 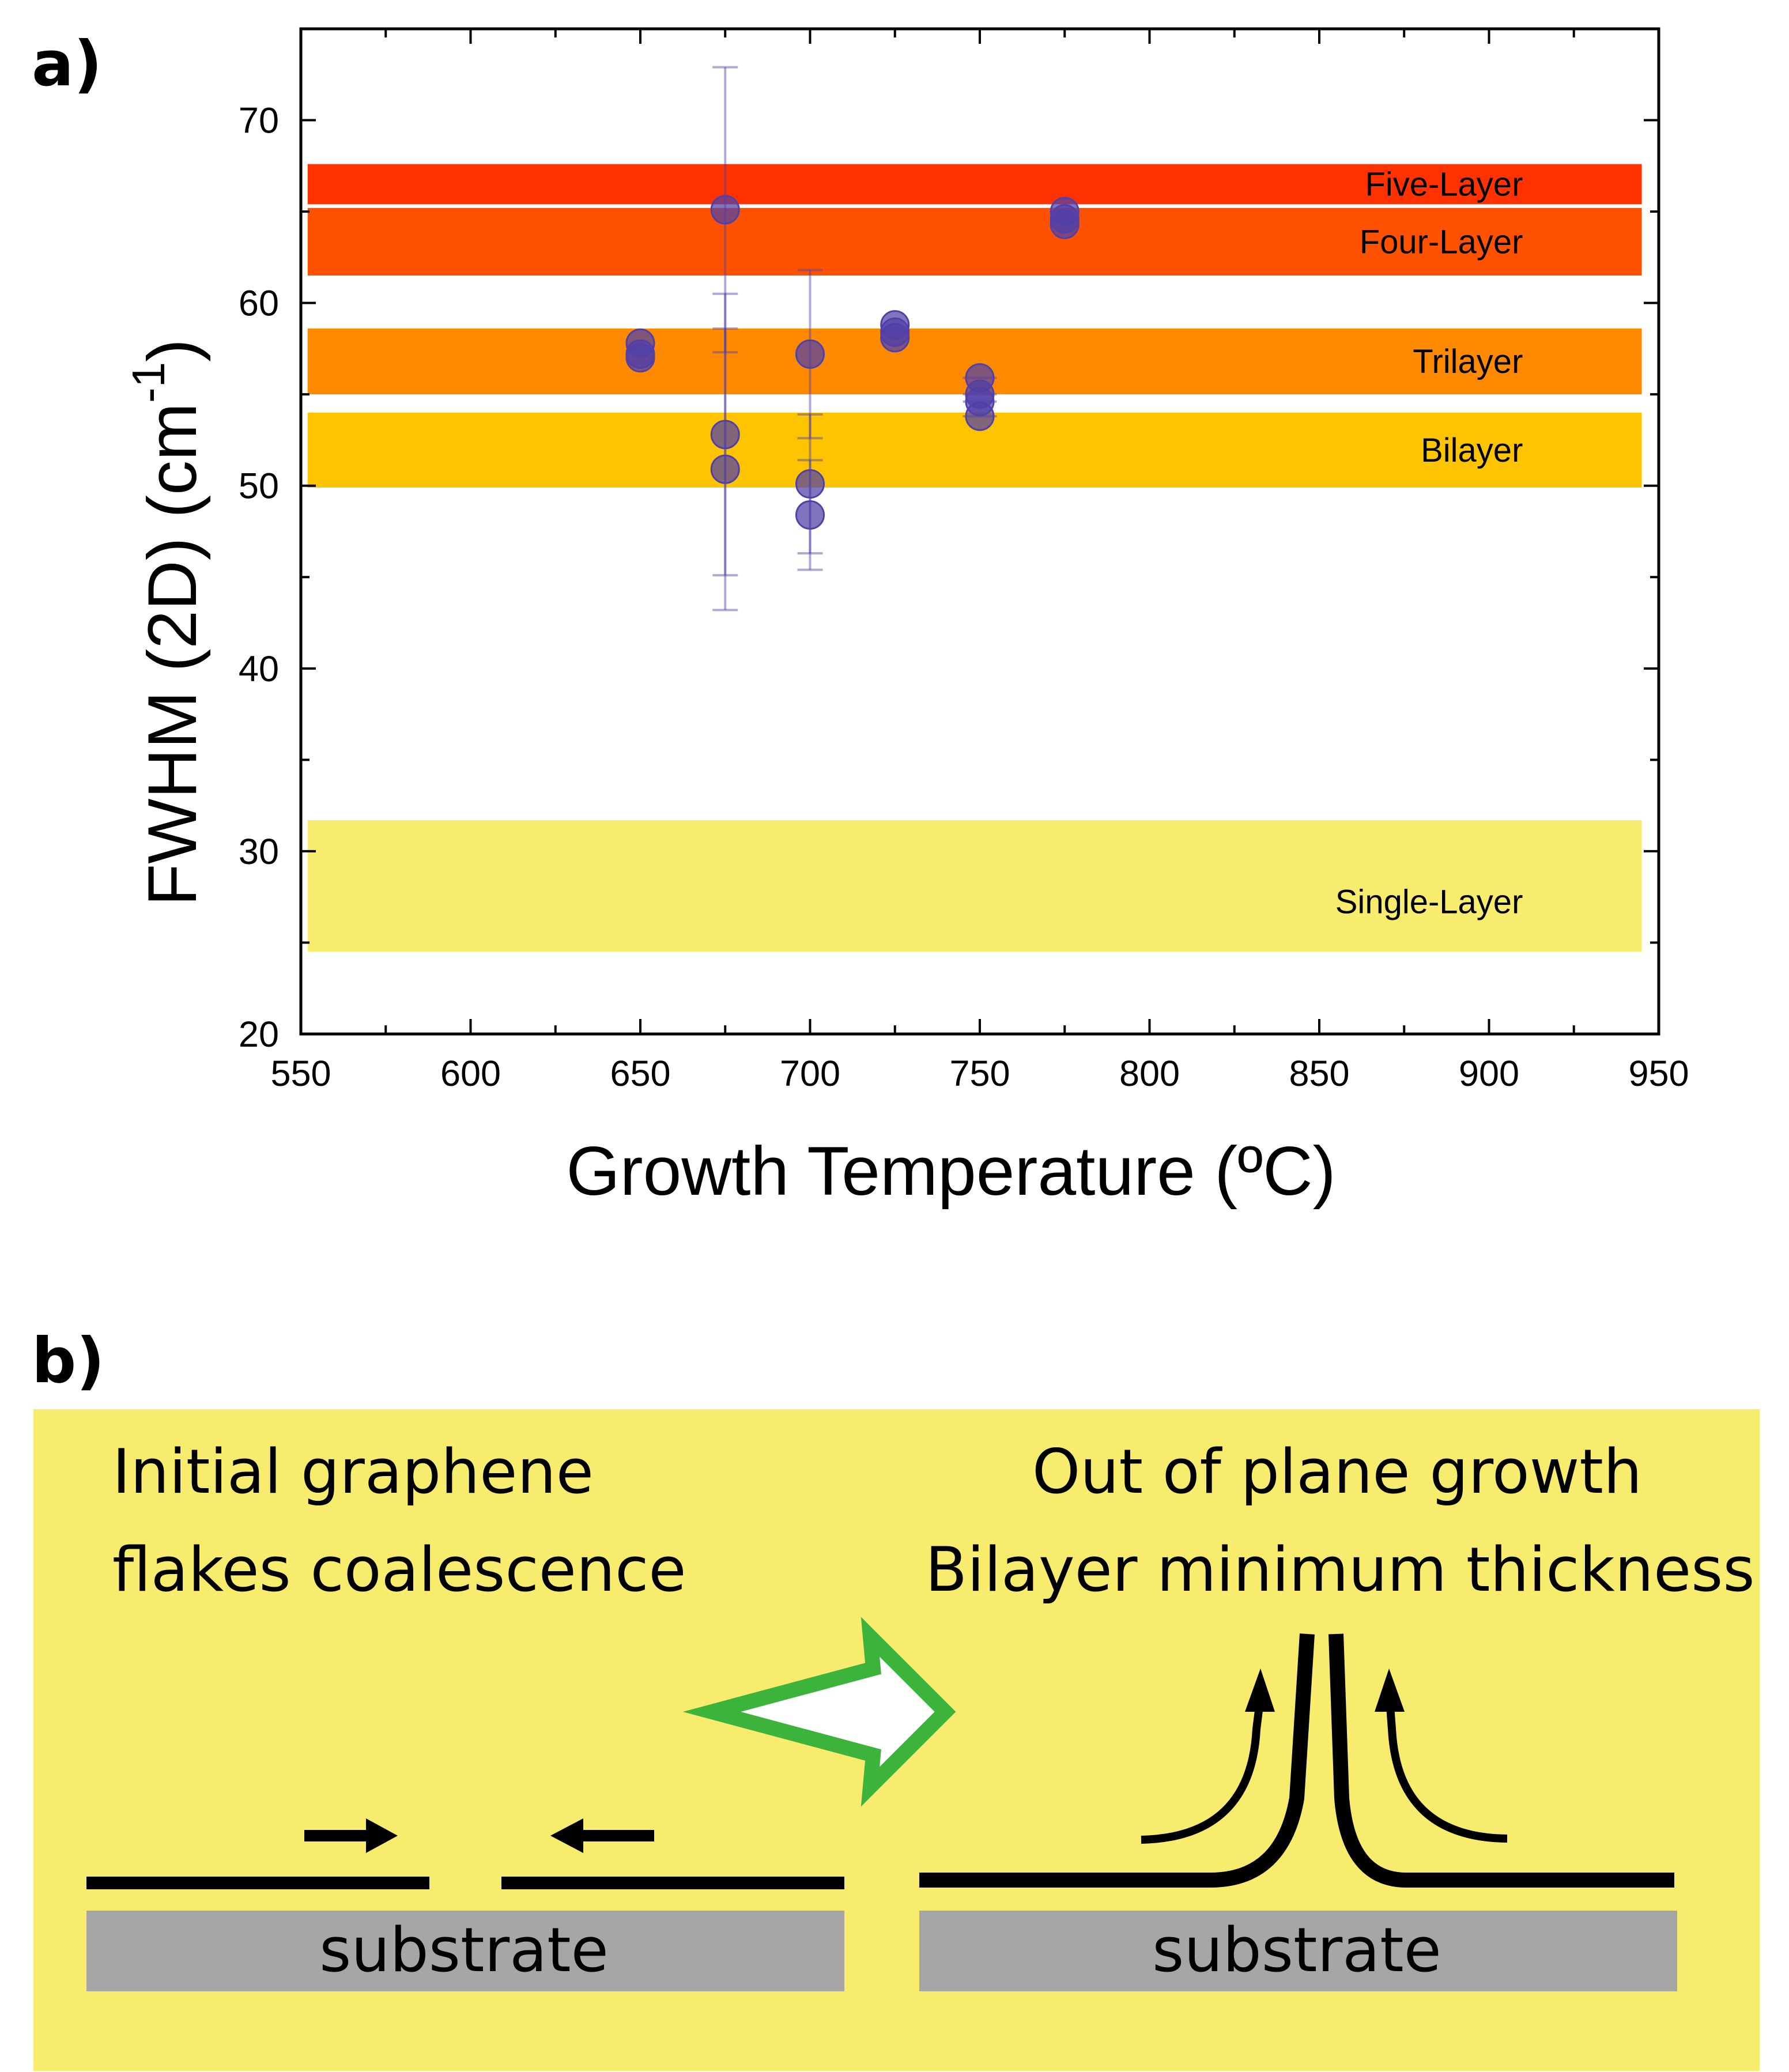 I want to click on y-axis-title-close: ), so click(x=172, y=350).